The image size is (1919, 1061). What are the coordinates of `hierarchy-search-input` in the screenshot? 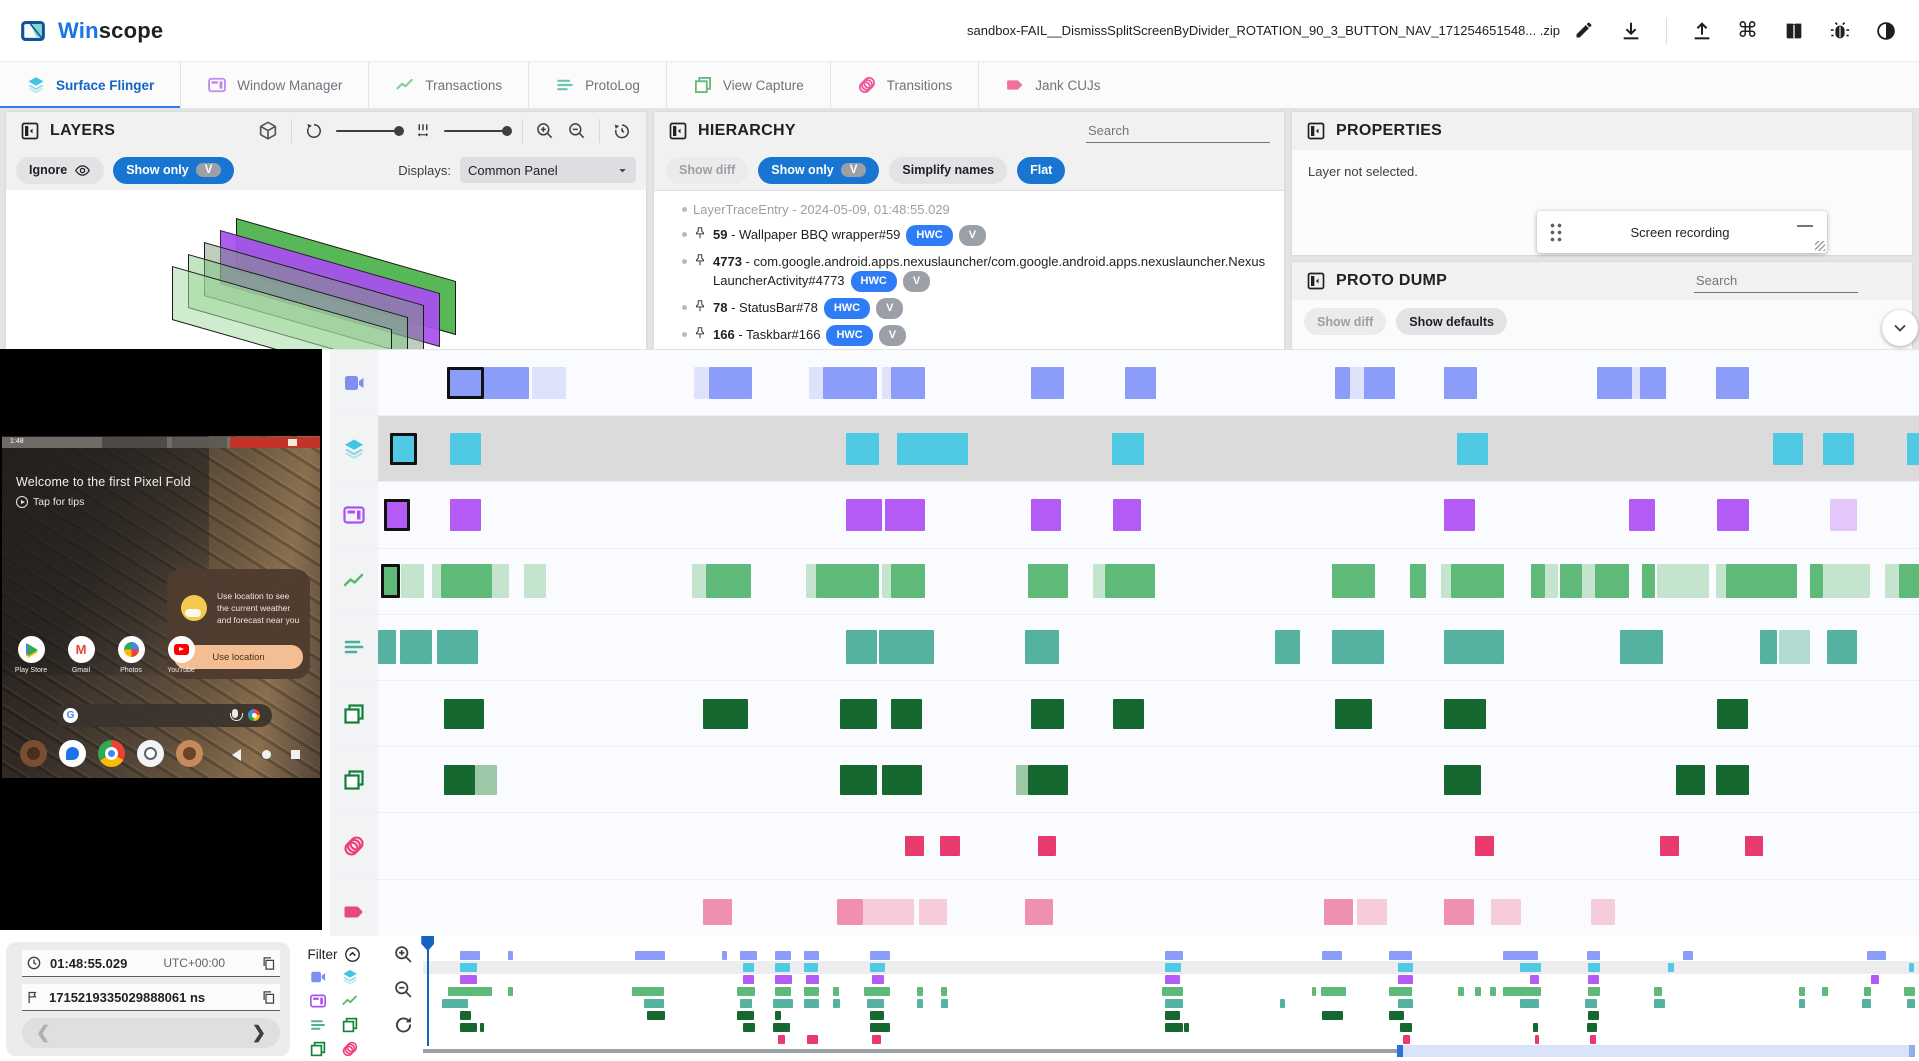 It's located at (1178, 131).